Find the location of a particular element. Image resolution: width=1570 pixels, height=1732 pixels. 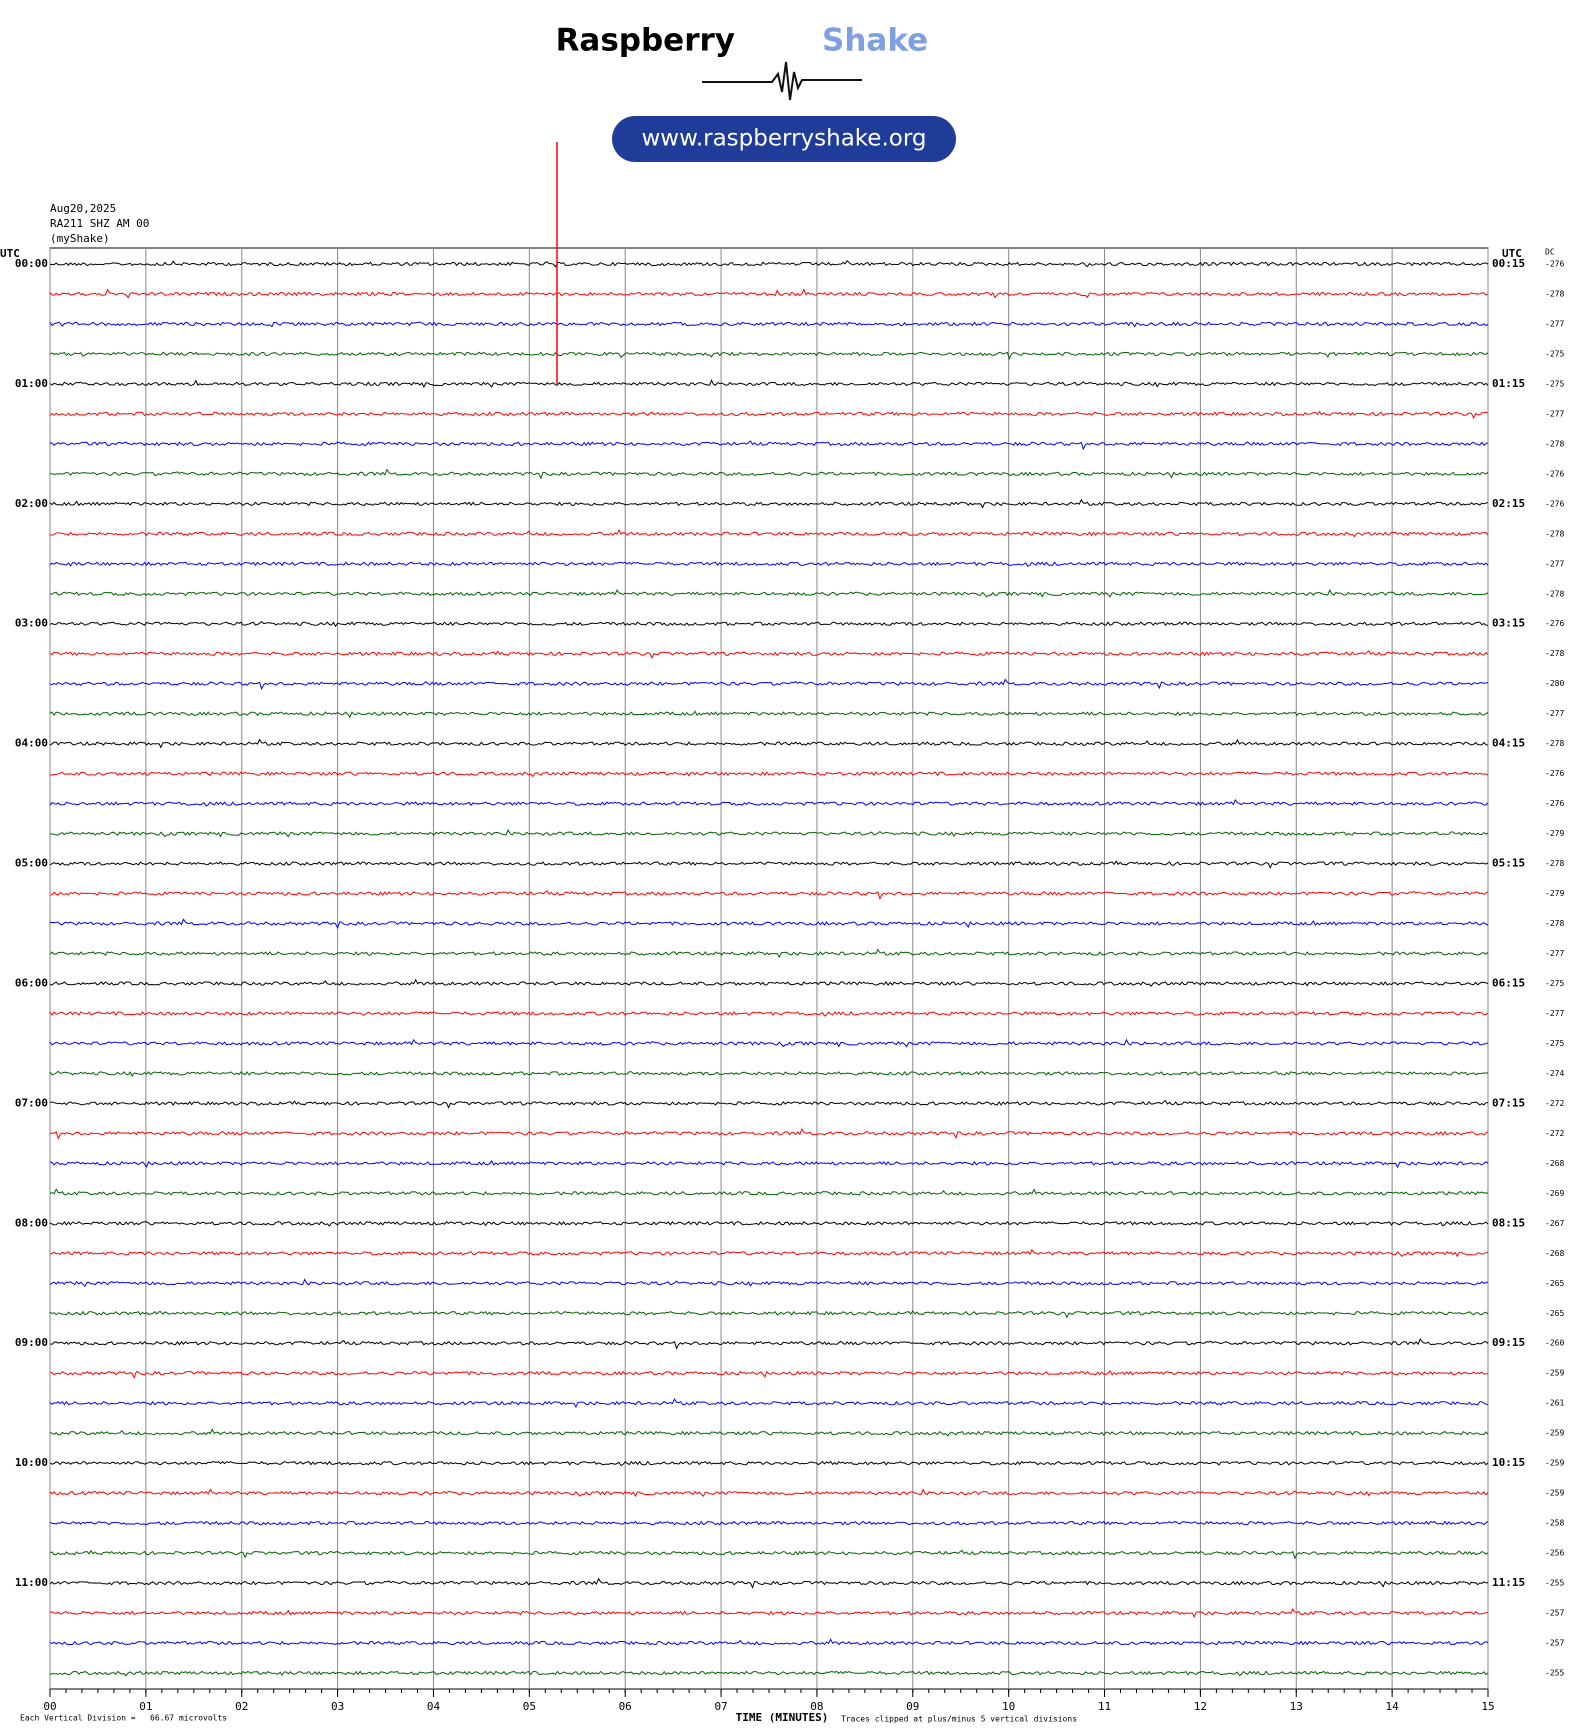

dc-value: -256 is located at coordinates (1554, 1553).